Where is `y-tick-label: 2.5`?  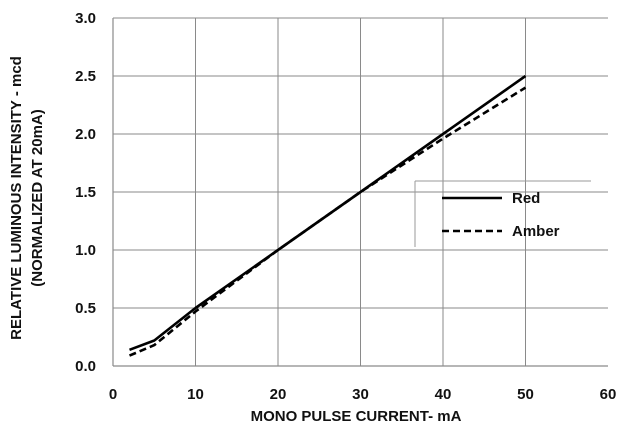
y-tick-label: 2.5 is located at coordinates (85, 76).